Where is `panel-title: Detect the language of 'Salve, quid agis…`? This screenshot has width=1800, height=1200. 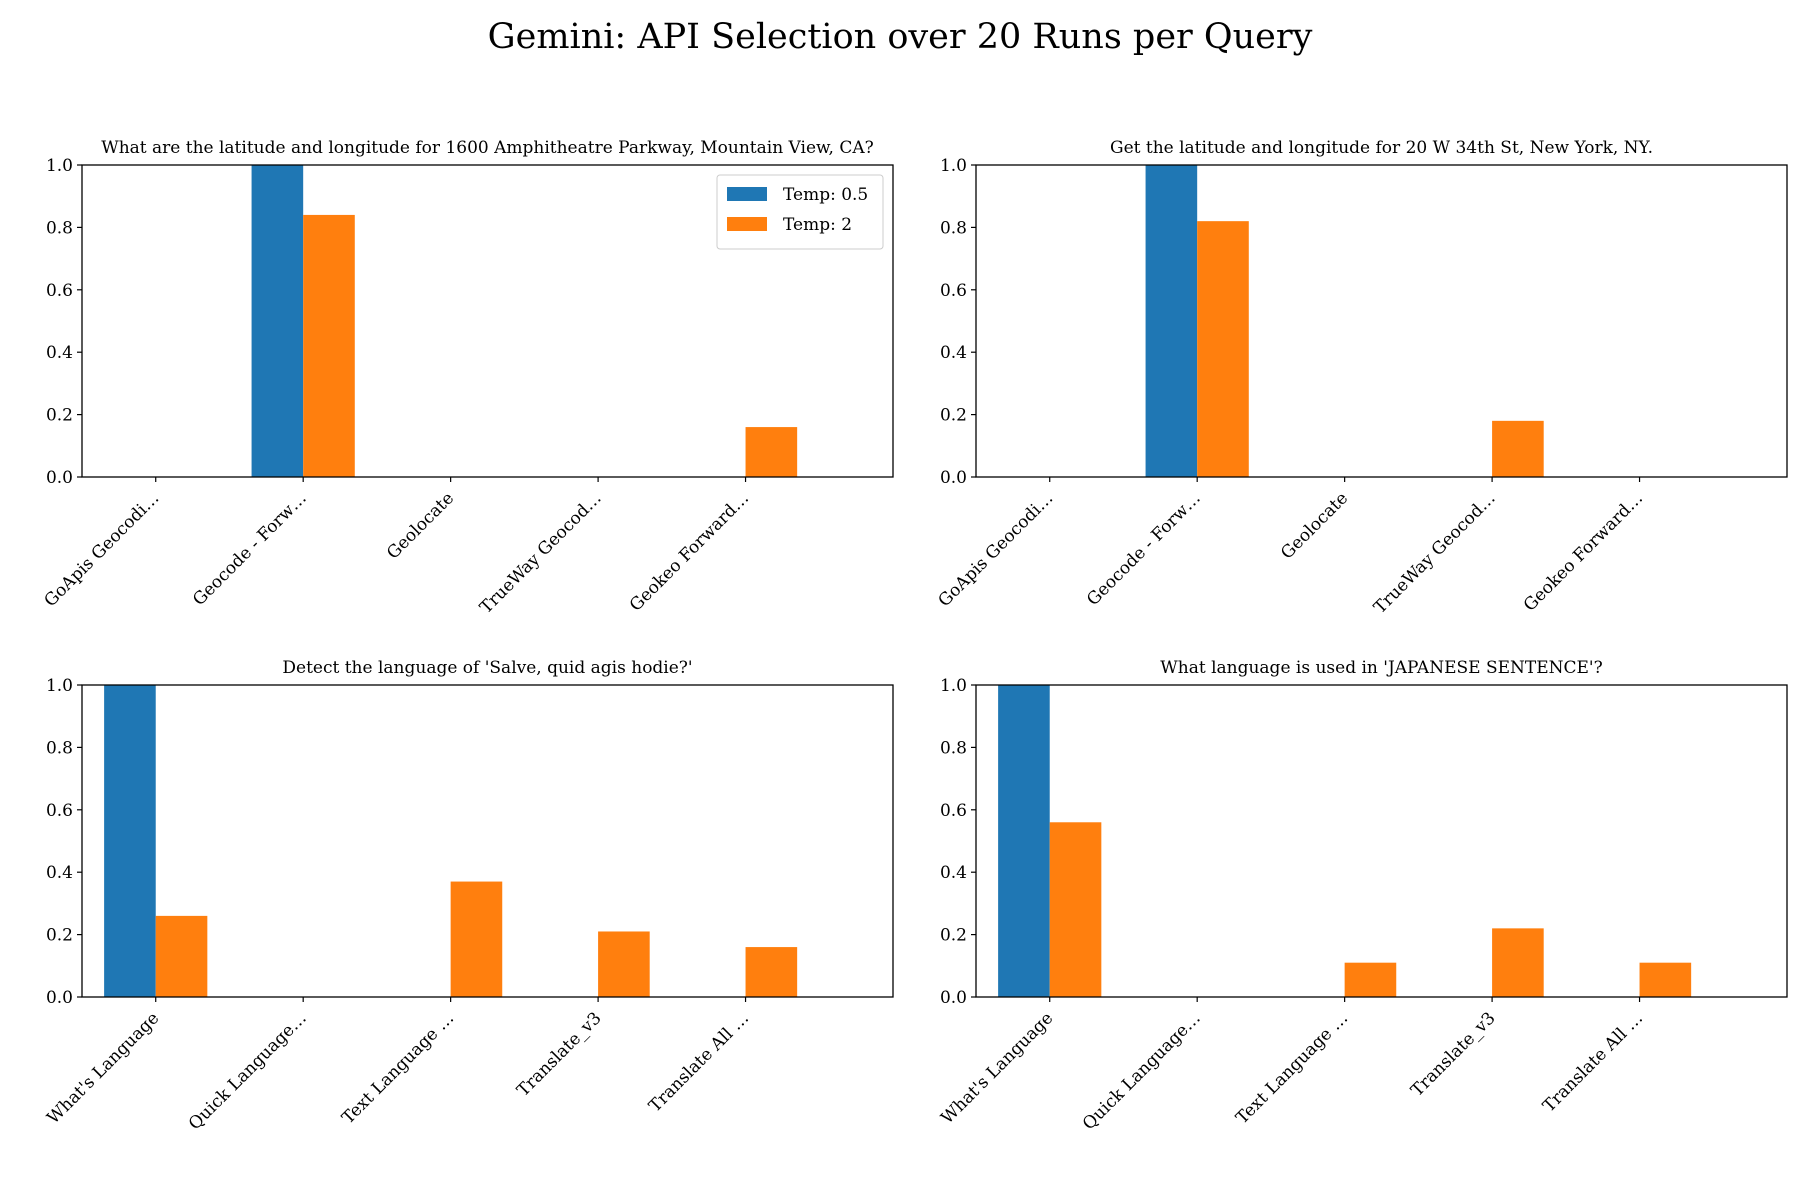 panel-title: Detect the language of 'Salve, quid agis… is located at coordinates (487, 668).